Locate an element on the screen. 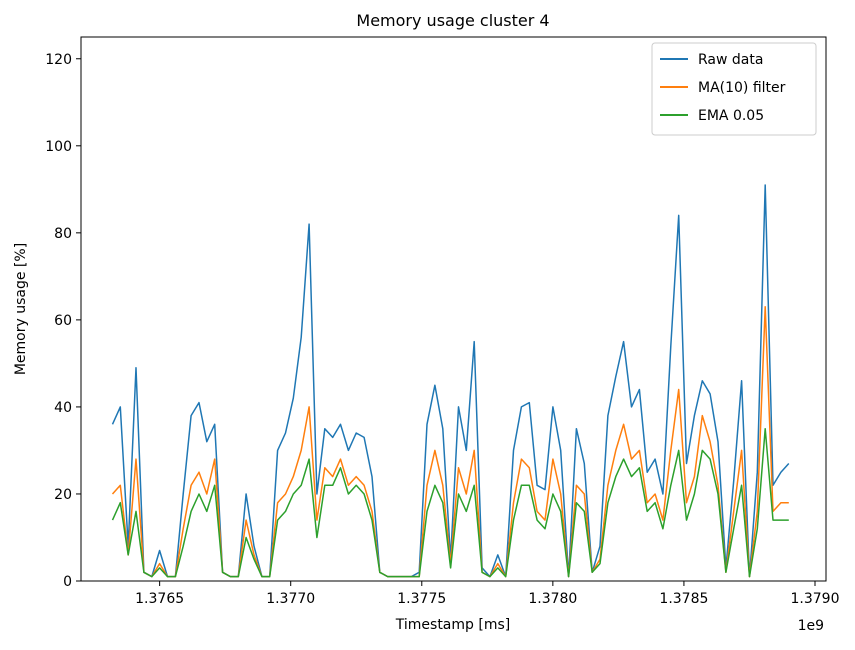 The width and height of the screenshot is (855, 650). x-tick-label: 1.3765 is located at coordinates (159, 599).